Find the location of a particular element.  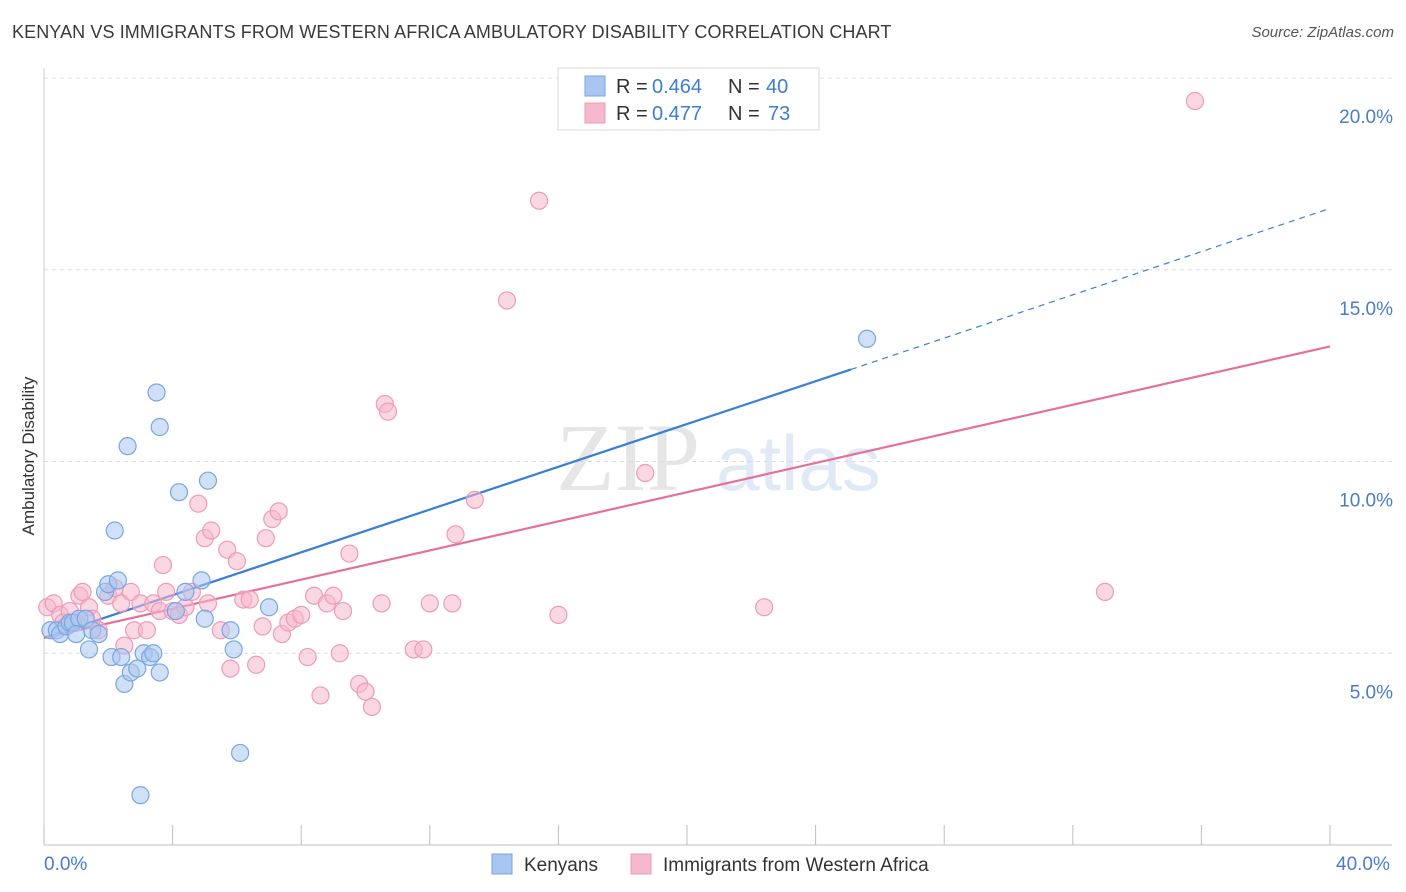

stats-r-label-immigrants: R = is located at coordinates (632, 114).